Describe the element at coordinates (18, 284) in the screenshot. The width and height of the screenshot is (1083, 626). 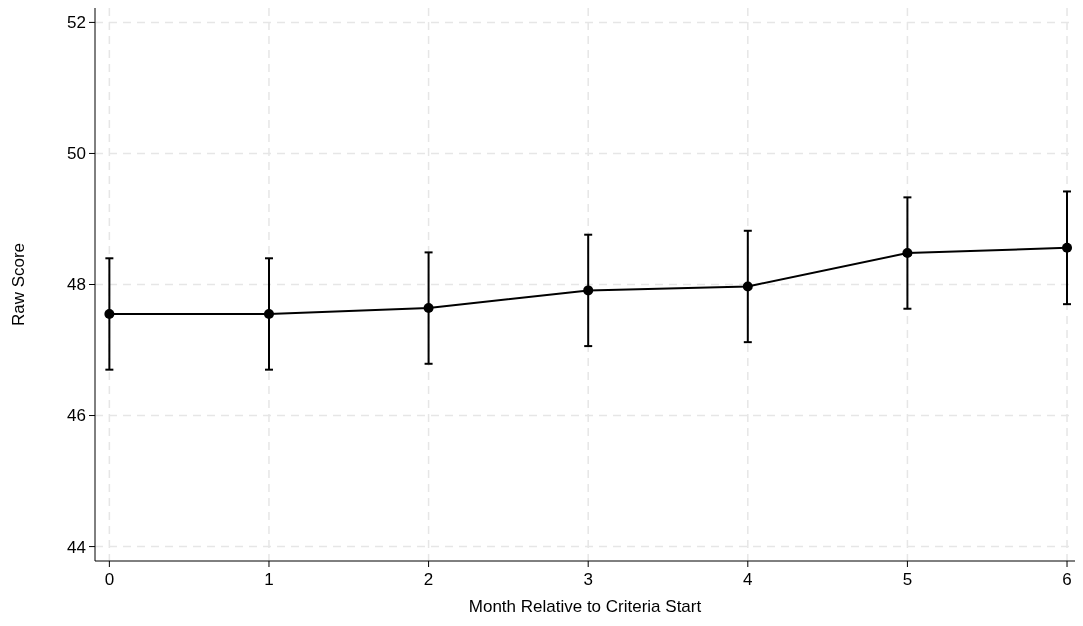
I see `y-axis-title: Raw Score` at that location.